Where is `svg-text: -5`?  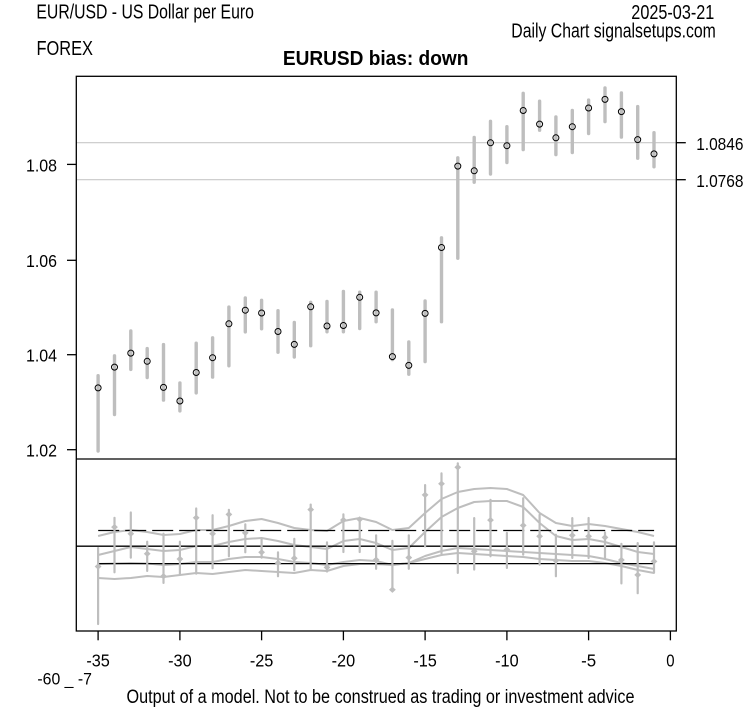 svg-text: -5 is located at coordinates (588, 661).